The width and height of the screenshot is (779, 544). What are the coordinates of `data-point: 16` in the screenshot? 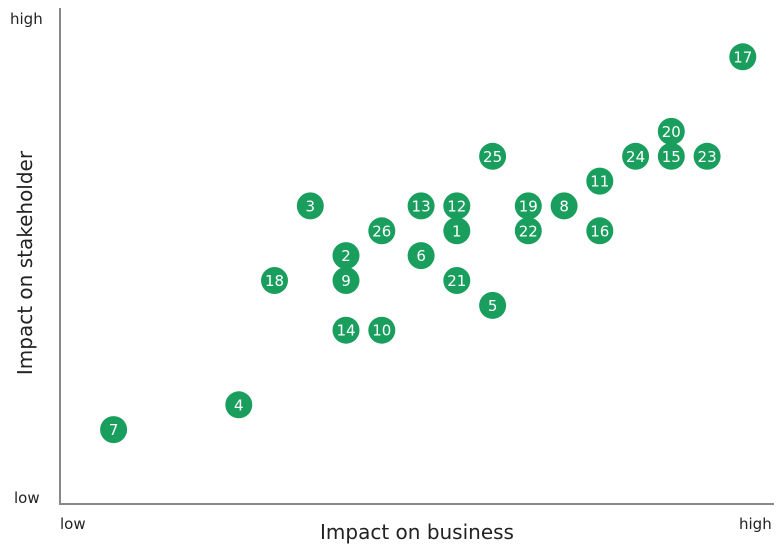 It's located at (600, 231).